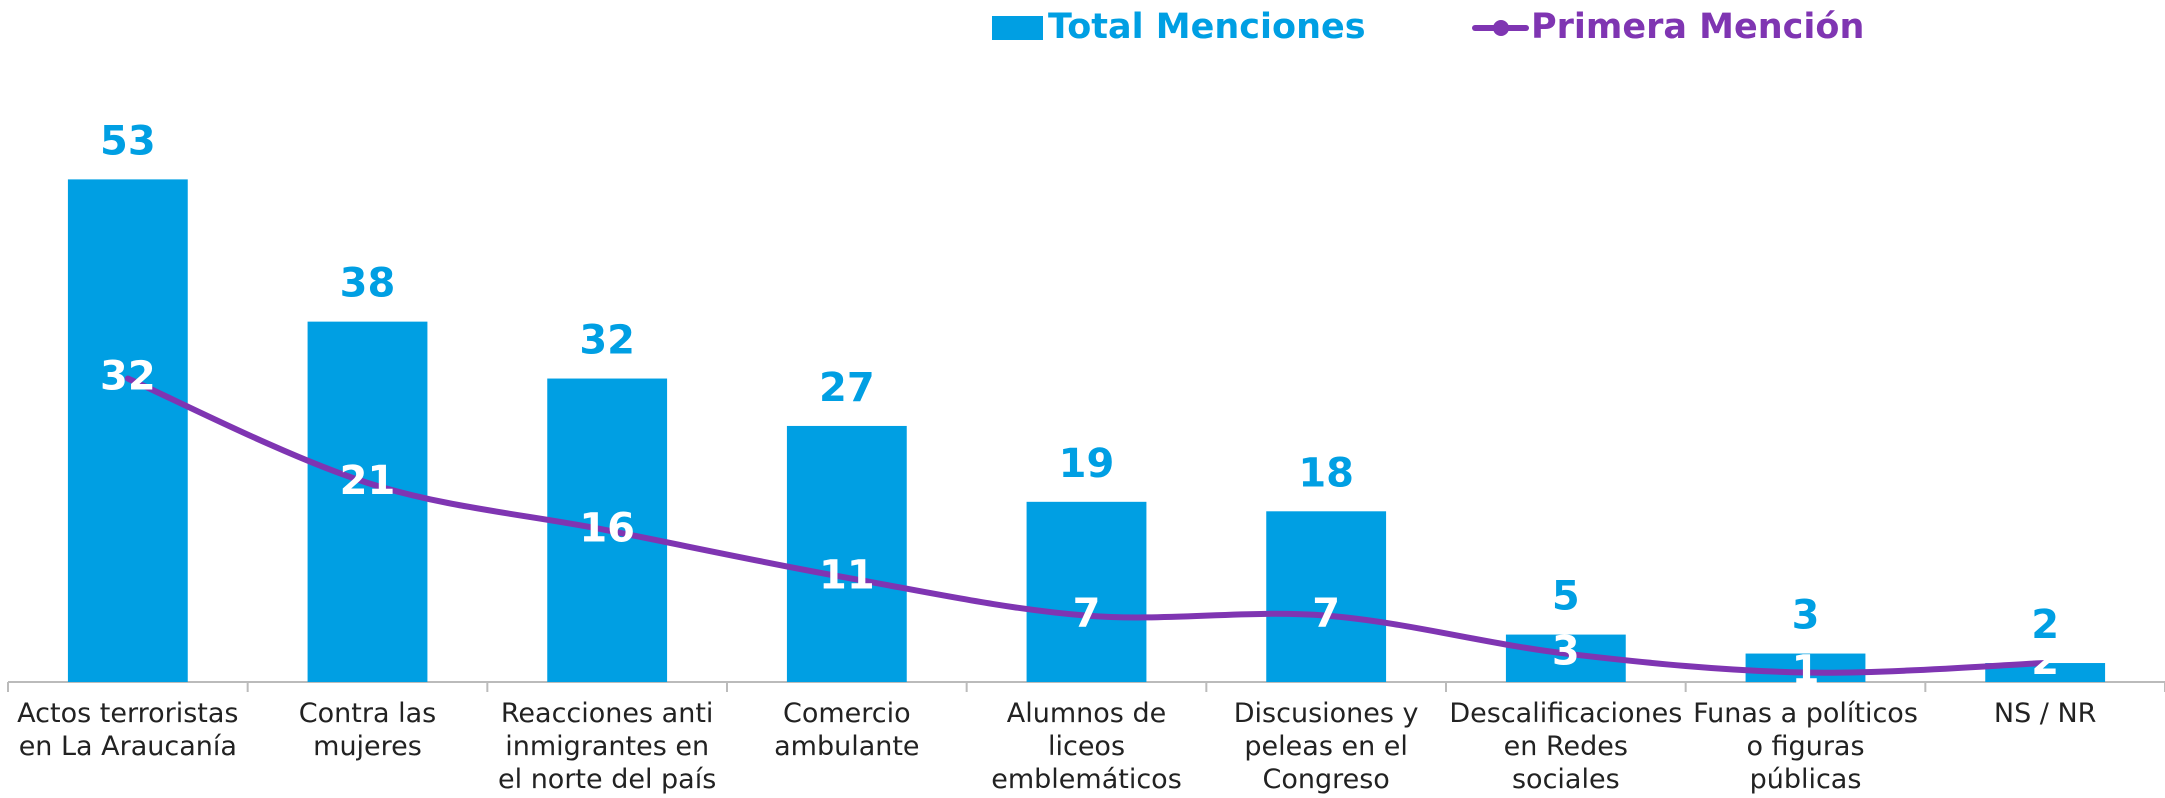 The width and height of the screenshot is (2165, 798). I want to click on x-tick-label: Descalificaciones en Redes sociales, so click(1566, 746).